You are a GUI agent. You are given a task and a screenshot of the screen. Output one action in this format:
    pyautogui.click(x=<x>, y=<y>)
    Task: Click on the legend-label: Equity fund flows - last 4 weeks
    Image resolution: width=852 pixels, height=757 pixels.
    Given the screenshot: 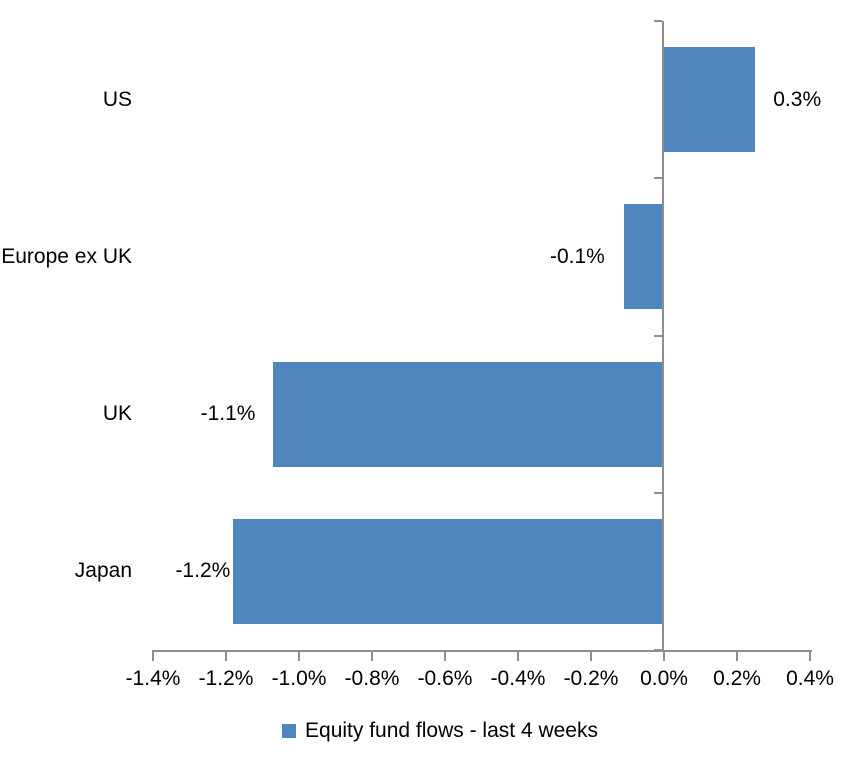 What is the action you would take?
    pyautogui.click(x=451, y=730)
    